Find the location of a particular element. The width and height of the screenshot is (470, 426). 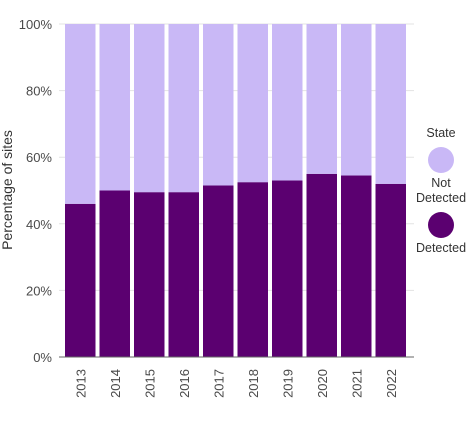

x-tick-label: 2020 is located at coordinates (322, 383).